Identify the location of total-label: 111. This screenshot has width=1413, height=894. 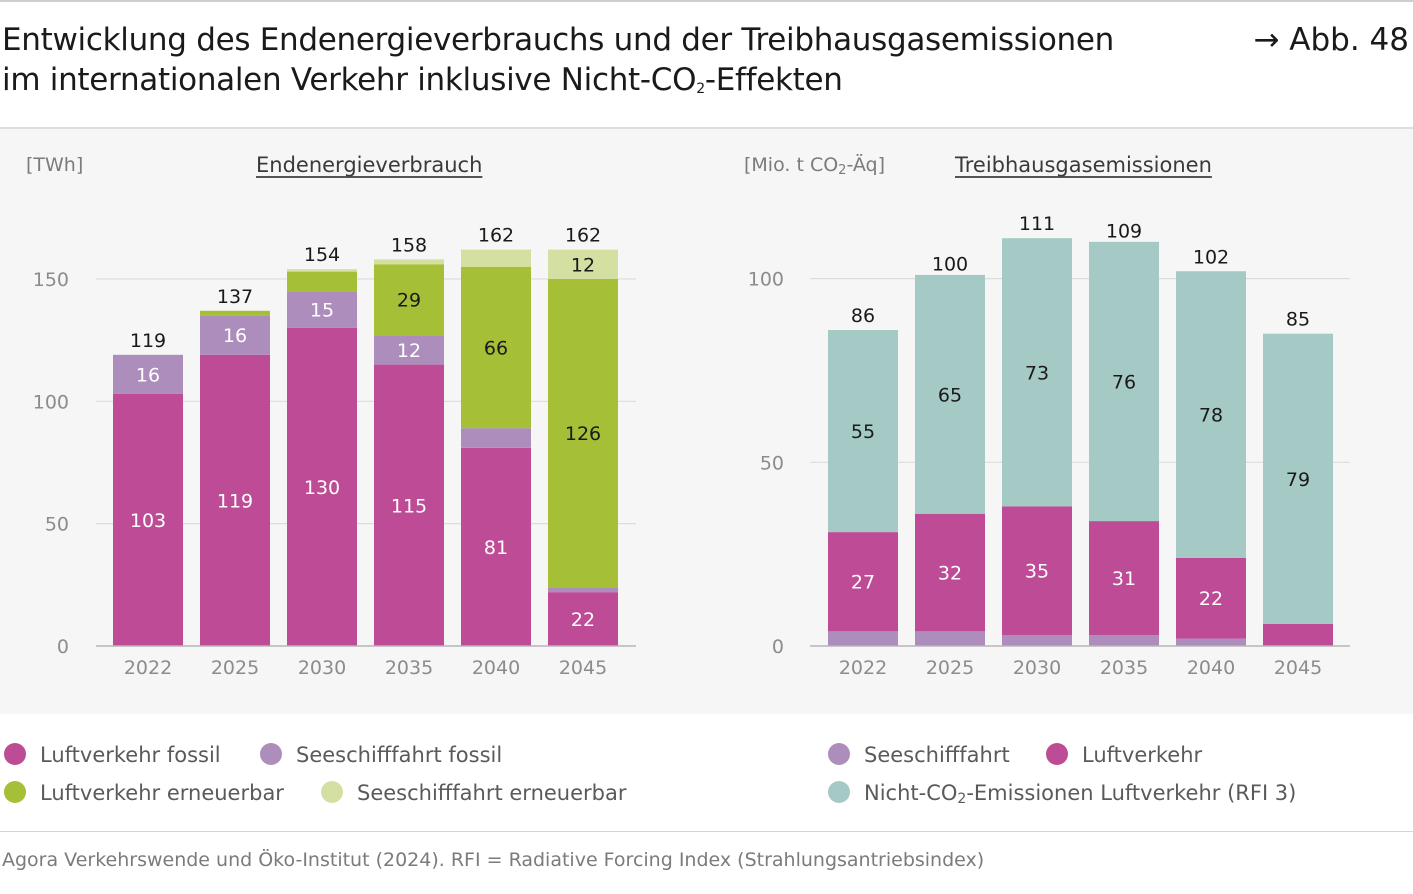
(1037, 224).